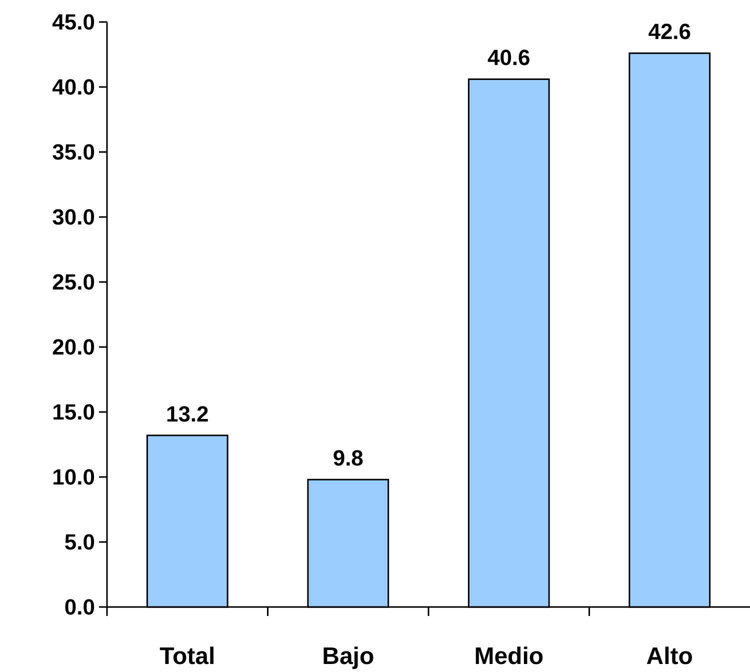 The height and width of the screenshot is (672, 750). What do you see at coordinates (669, 656) in the screenshot?
I see `x-tick-label: Alto` at bounding box center [669, 656].